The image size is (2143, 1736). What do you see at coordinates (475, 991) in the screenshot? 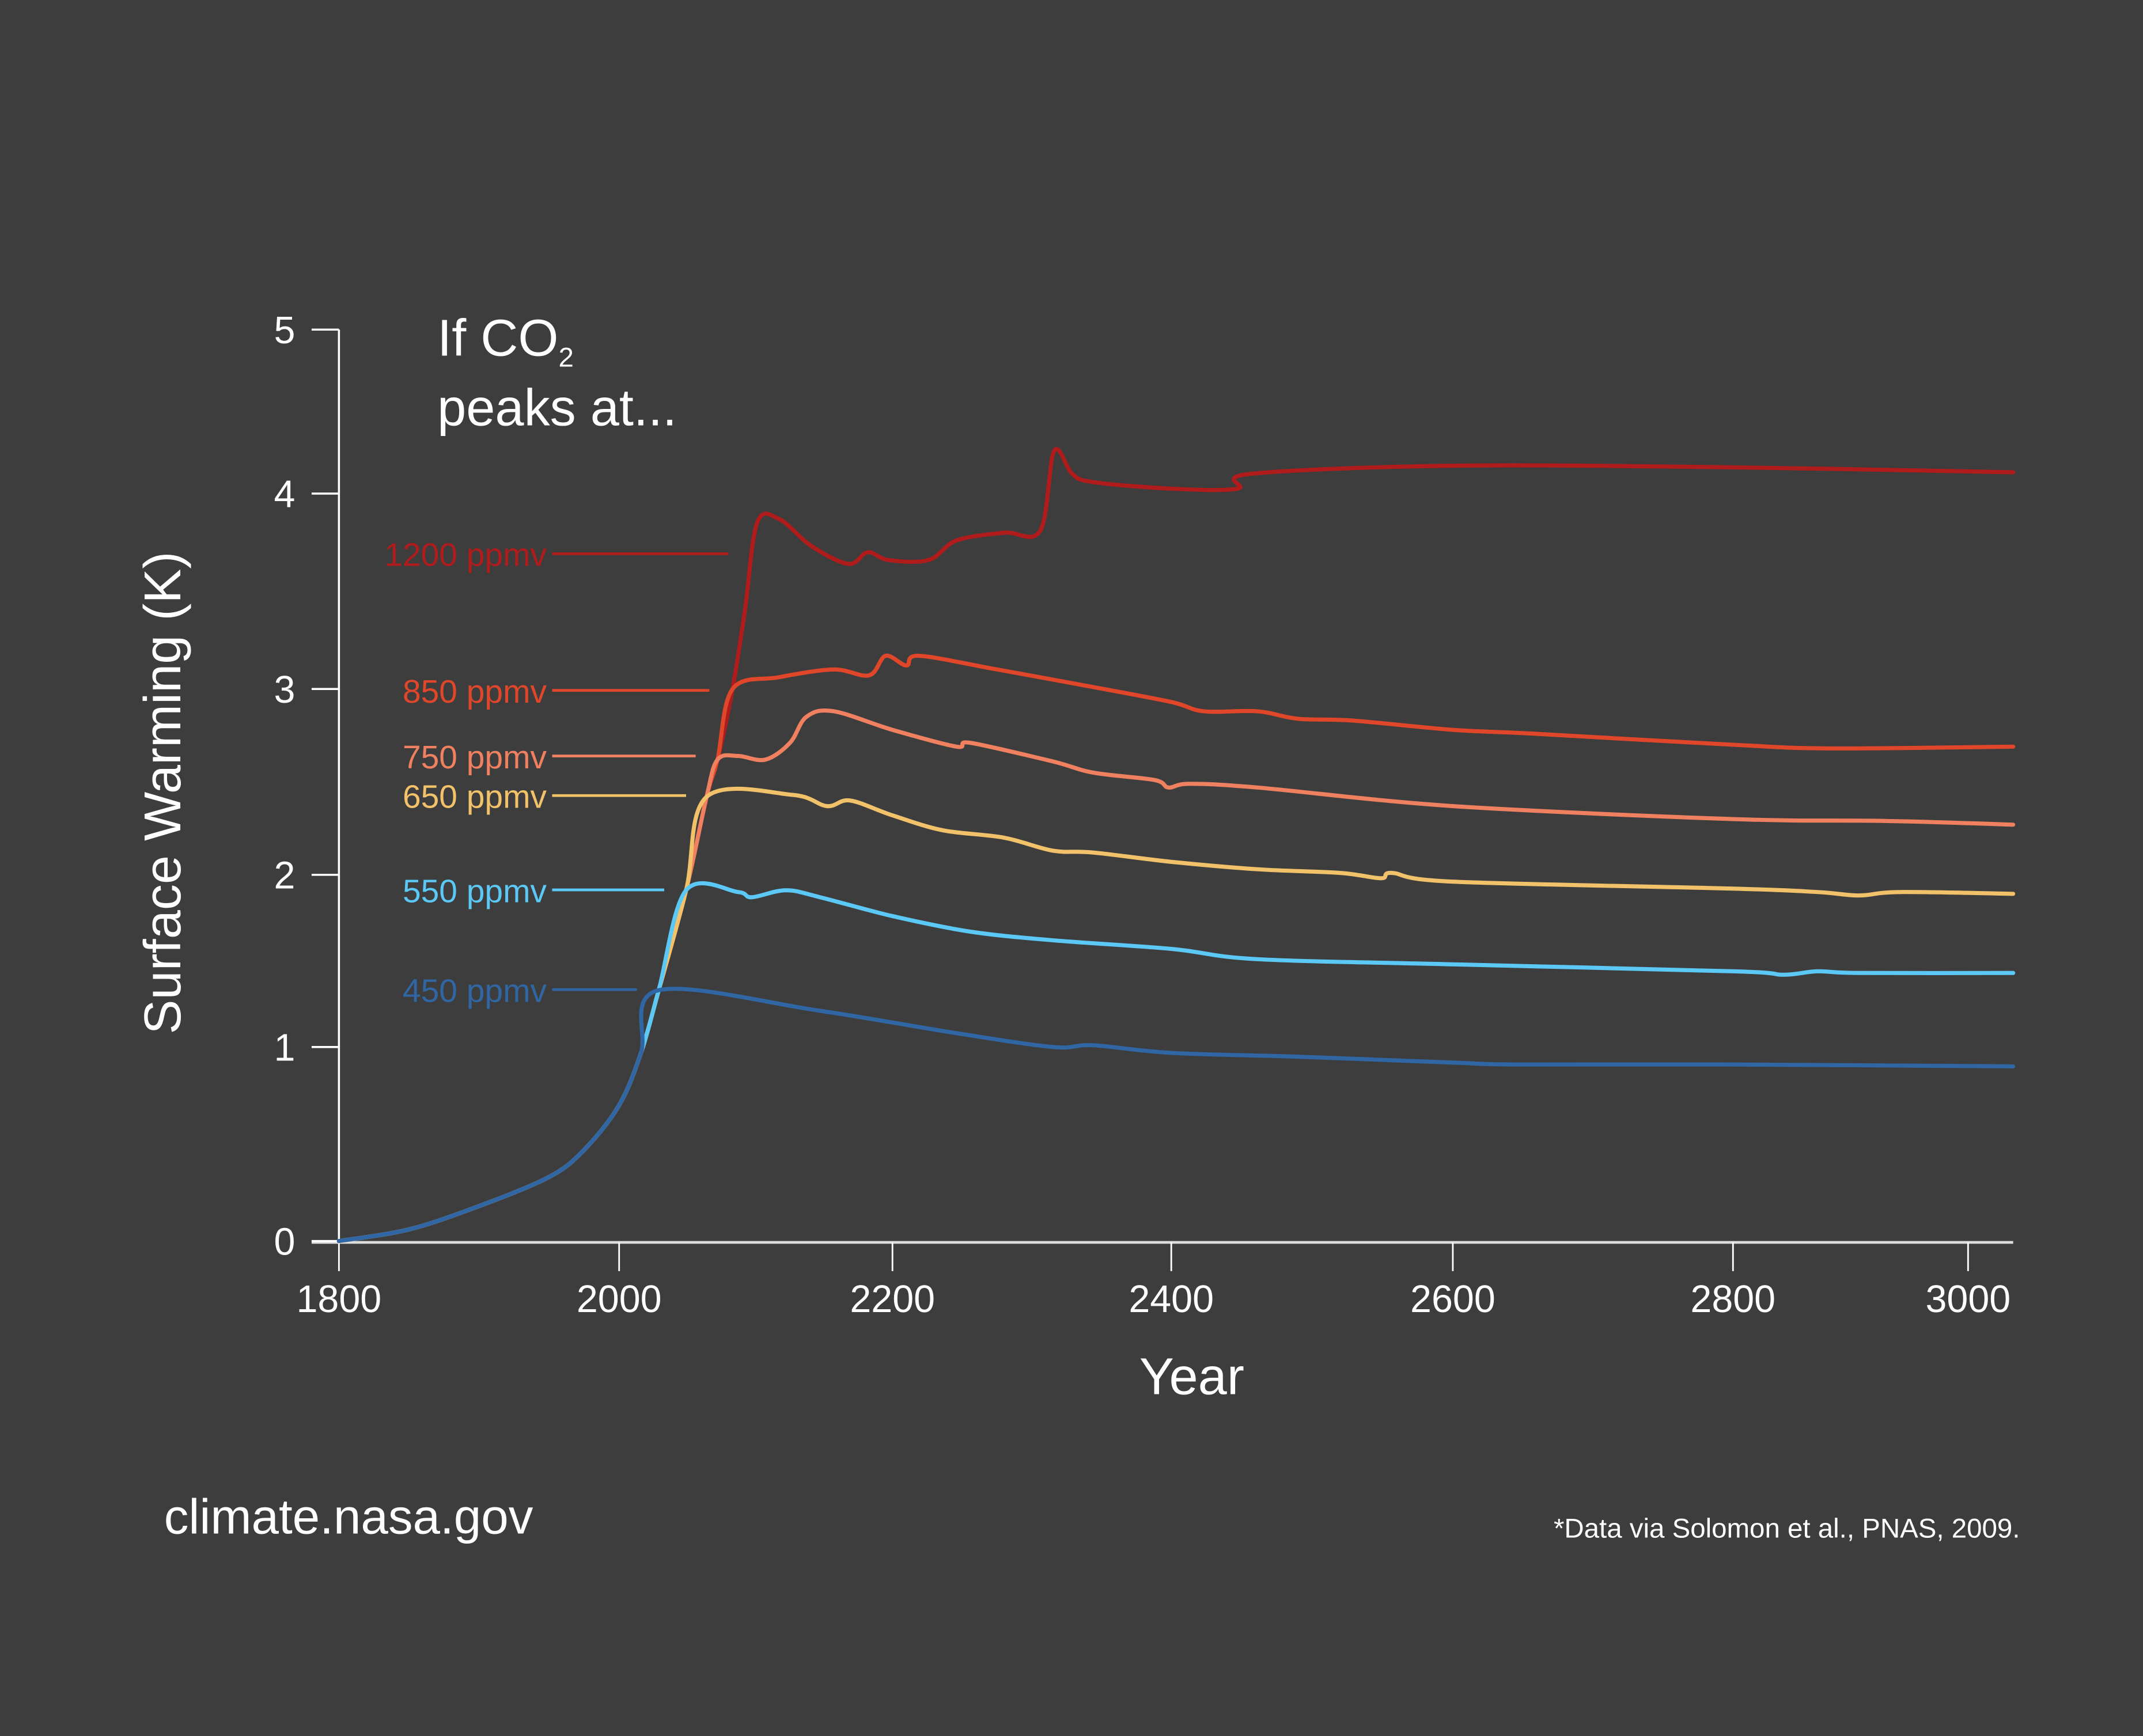
I see `series-label: 450 ppmv` at bounding box center [475, 991].